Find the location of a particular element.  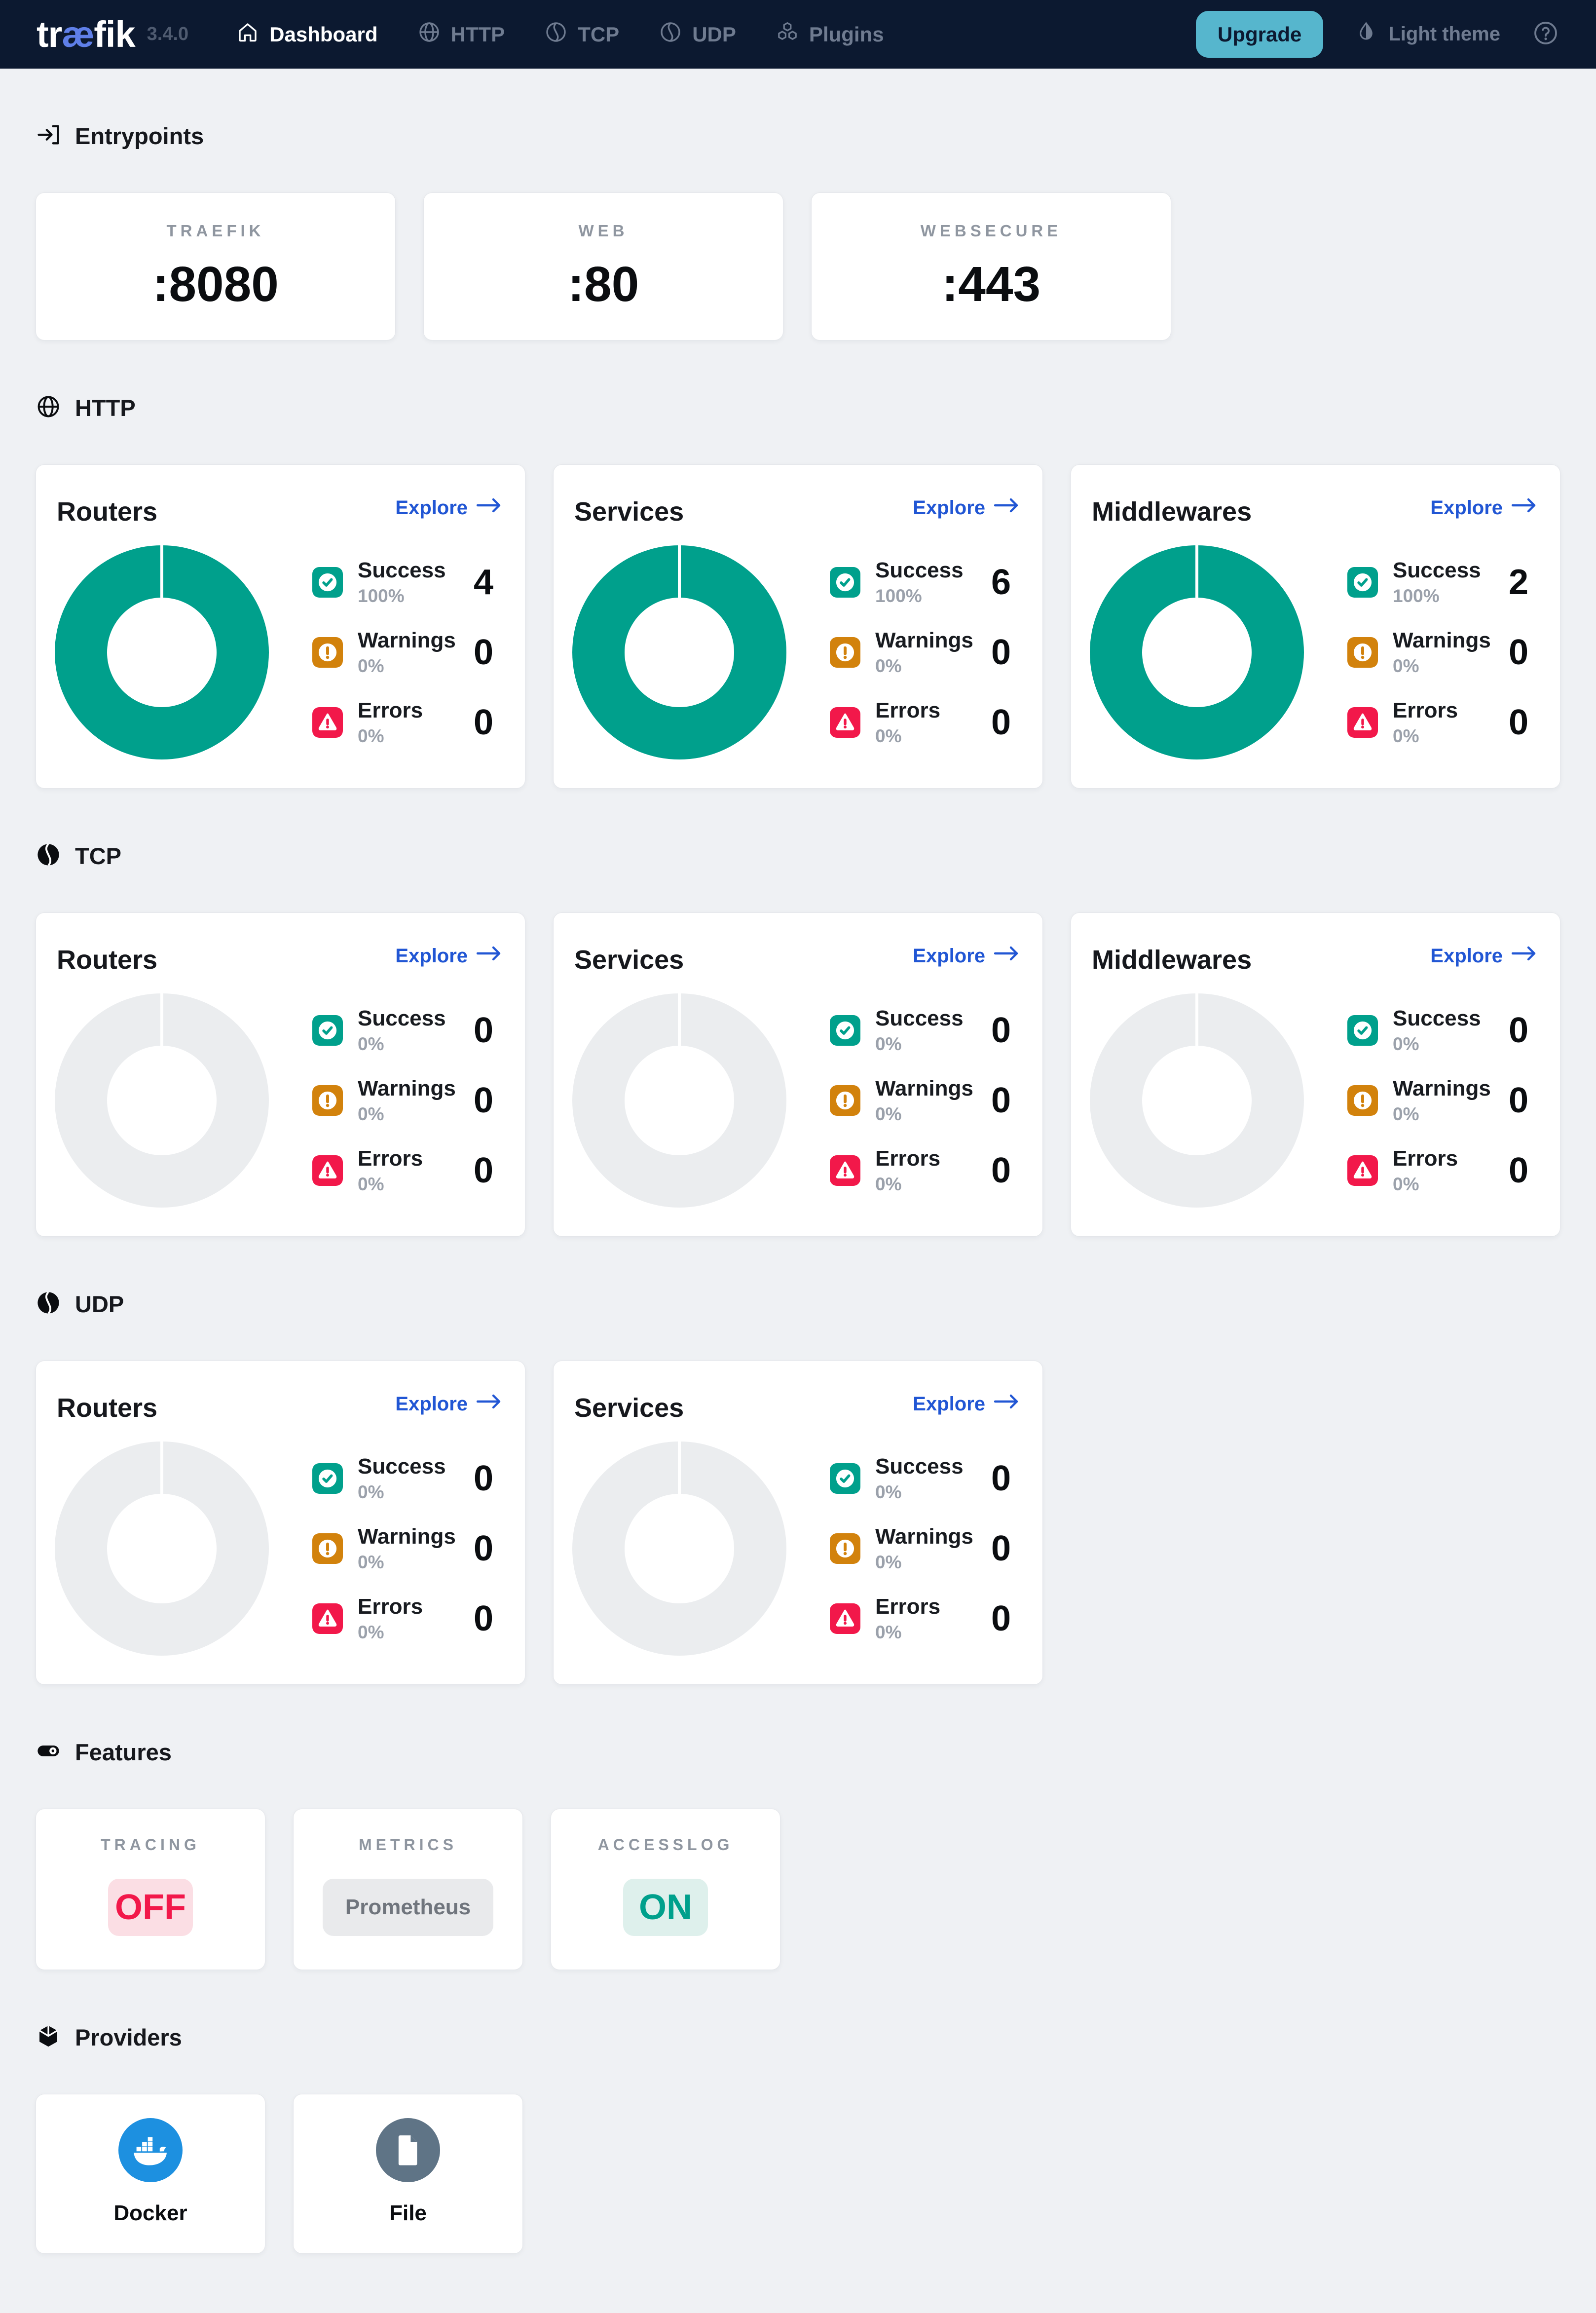

nav-item-dashboard: Dashboard is located at coordinates (307, 34).